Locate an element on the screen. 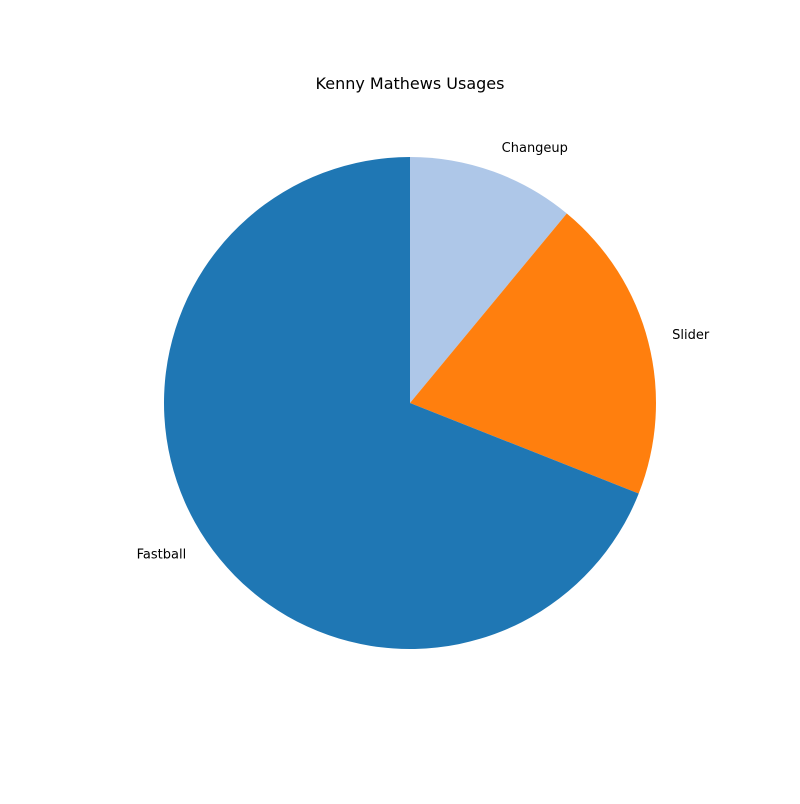 Image resolution: width=800 pixels, height=804 pixels. pie-label-changeup: Changeup is located at coordinates (535, 148).